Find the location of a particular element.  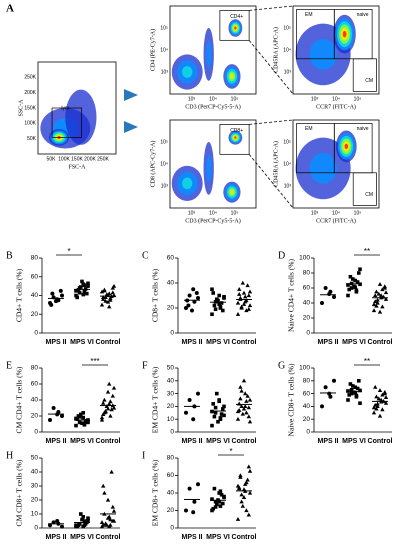

panel-label: I is located at coordinates (143, 455).